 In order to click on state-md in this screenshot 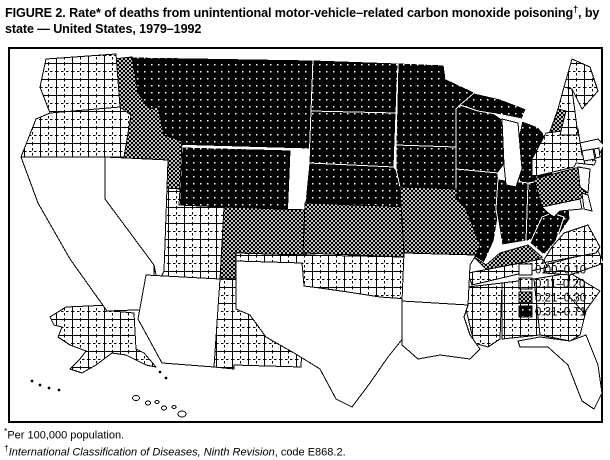, I will do `click(562, 208)`.